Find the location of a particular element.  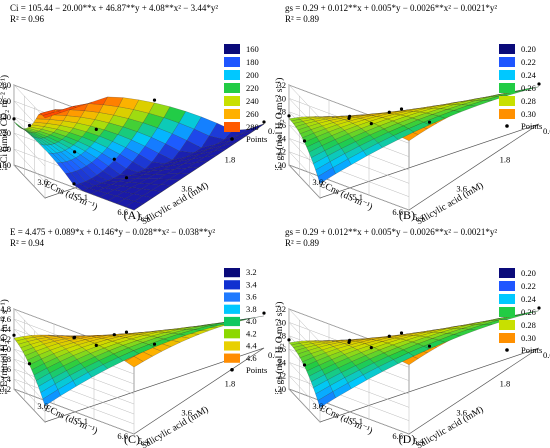

legend-label: 260 is located at coordinates (252, 114).